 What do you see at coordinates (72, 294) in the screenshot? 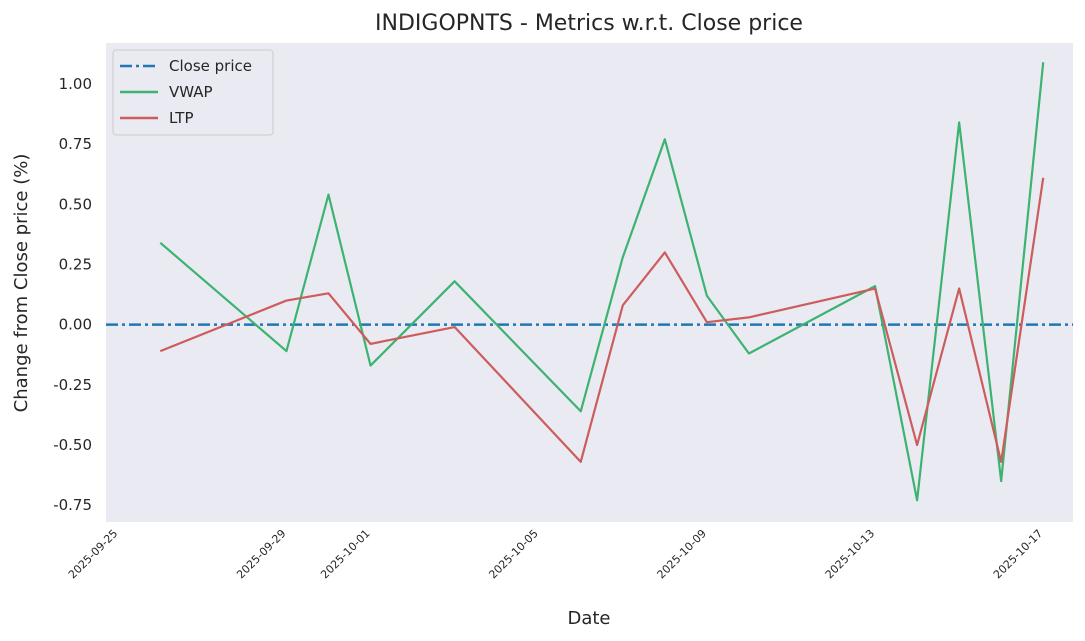
I see `y-axis-ticks: -0.75 -0.50 -0.25 0.00 0.25 0.50 0.75 1.00` at bounding box center [72, 294].